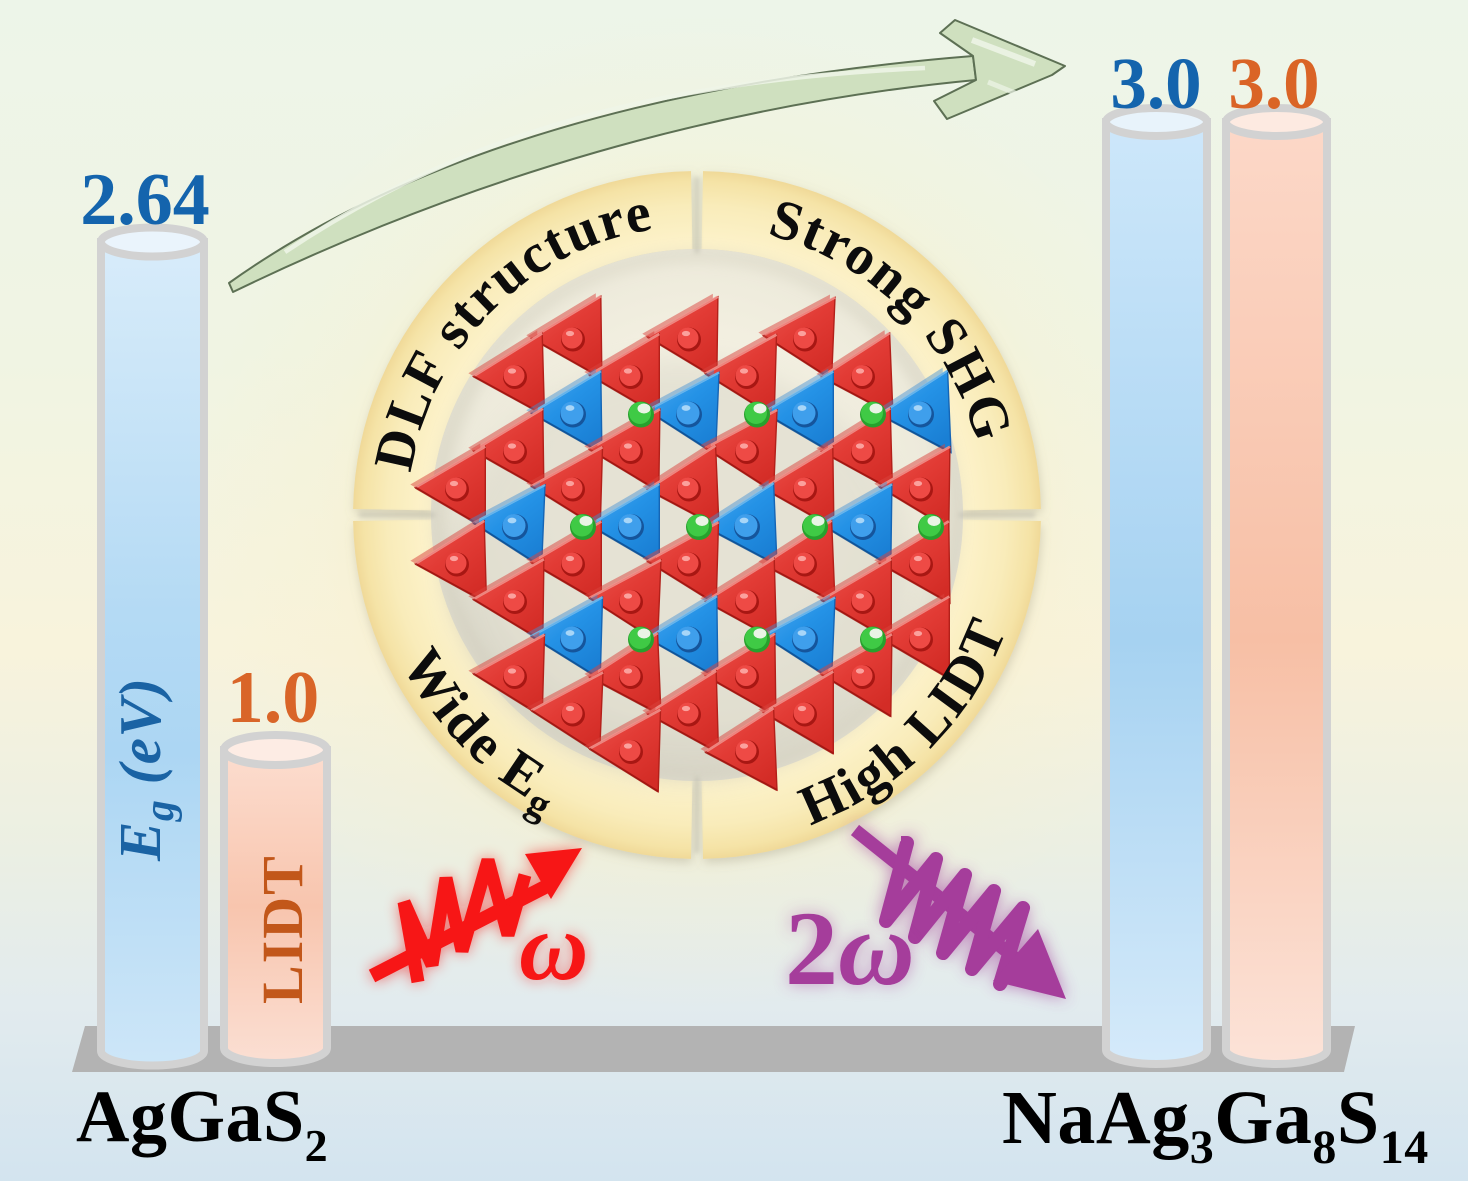 The width and height of the screenshot is (1468, 1181). What do you see at coordinates (202, 1123) in the screenshot?
I see `svg-text: AgGaS2` at bounding box center [202, 1123].